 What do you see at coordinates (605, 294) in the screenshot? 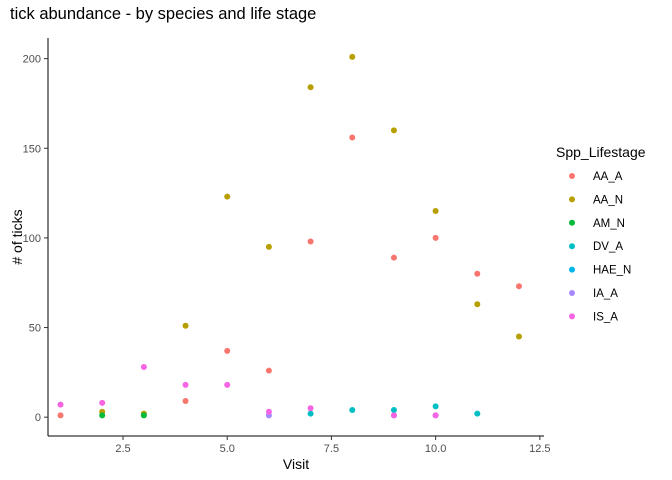
I see `legend-label: IA_A` at bounding box center [605, 294].